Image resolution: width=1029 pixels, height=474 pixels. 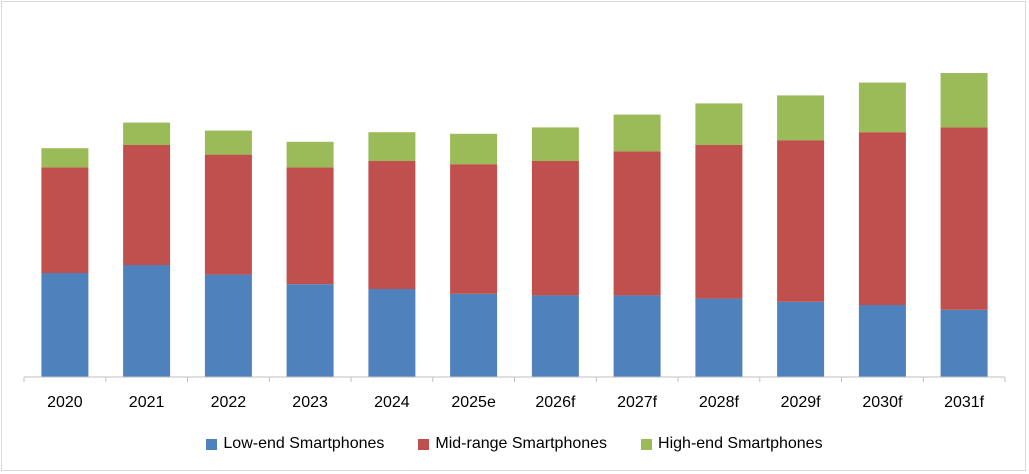 I want to click on bar-low-end-smartphones-2020, so click(x=65, y=325).